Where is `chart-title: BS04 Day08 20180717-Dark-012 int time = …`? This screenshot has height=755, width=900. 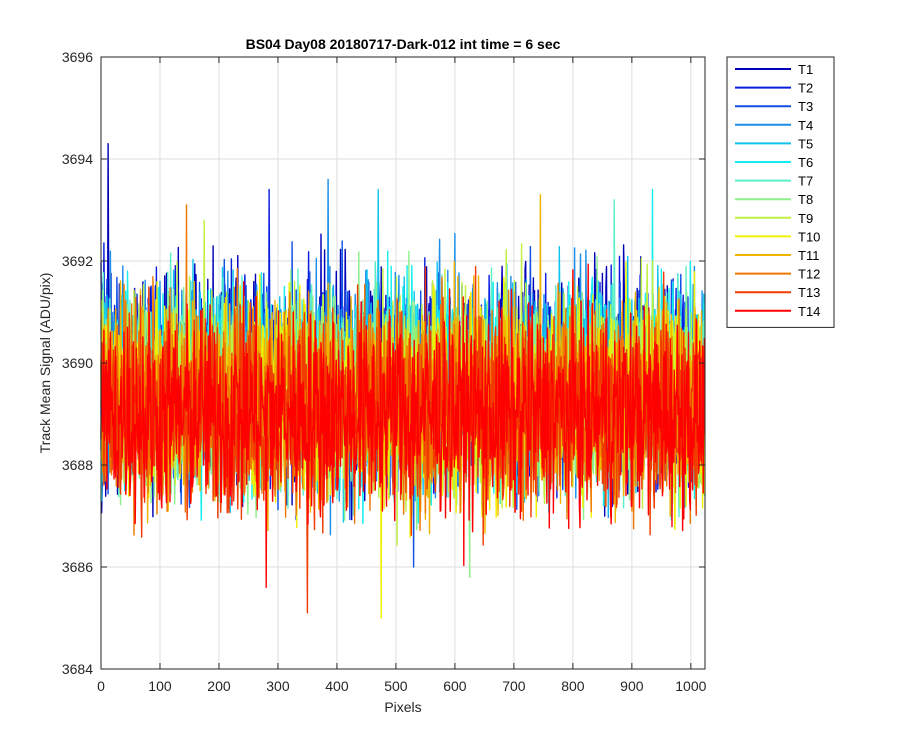 chart-title: BS04 Day08 20180717-Dark-012 int time = … is located at coordinates (403, 44).